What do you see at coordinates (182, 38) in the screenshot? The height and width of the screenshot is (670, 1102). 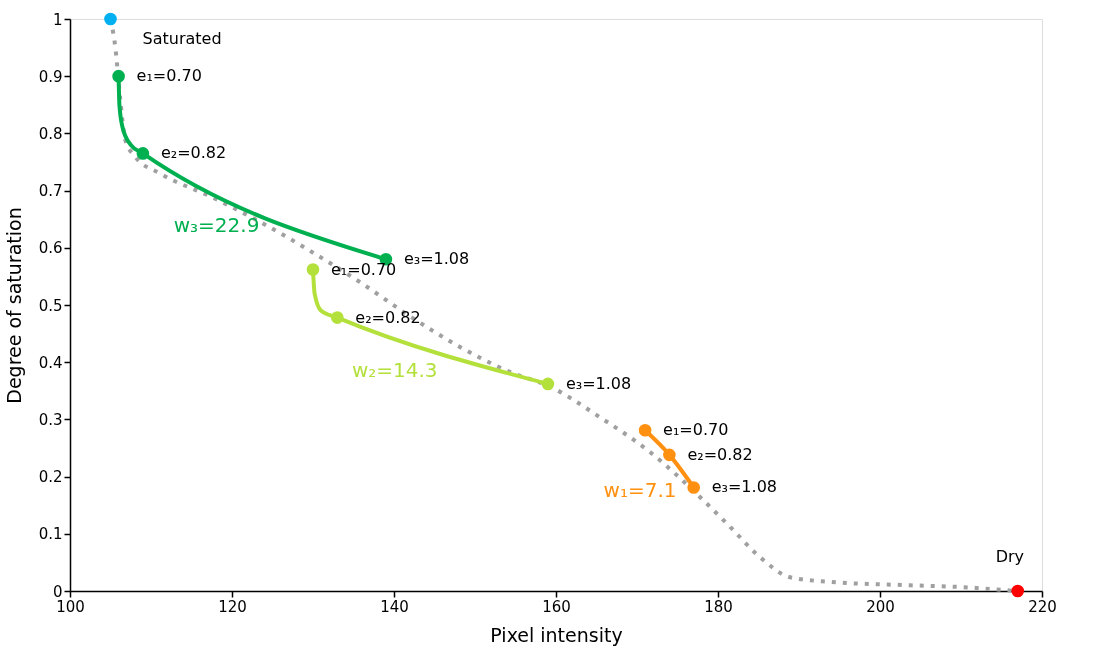 I see `annotation: Saturated` at bounding box center [182, 38].